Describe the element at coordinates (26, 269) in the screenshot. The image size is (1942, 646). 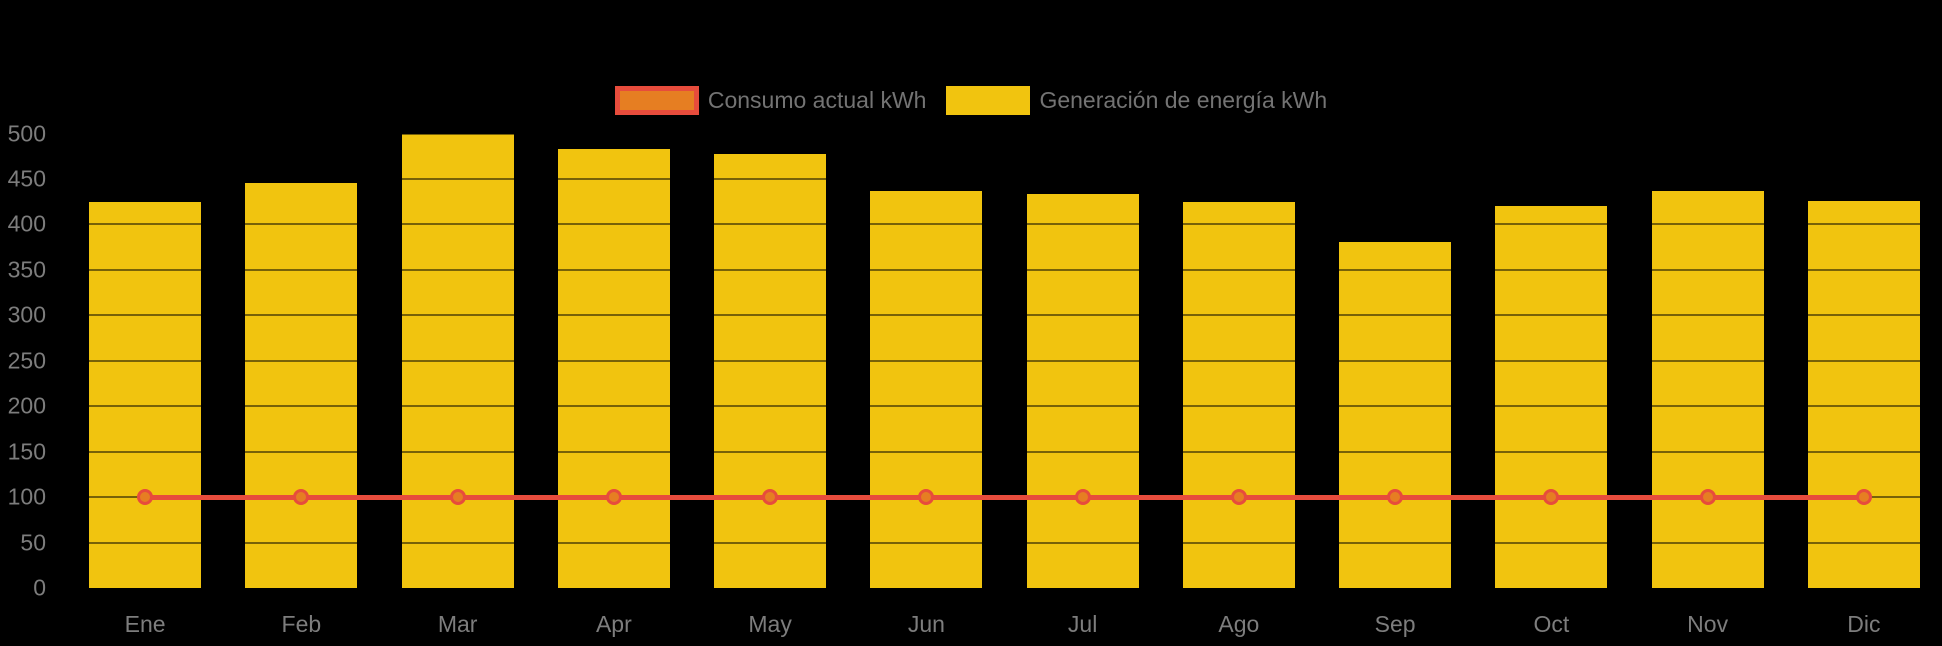
I see `y-tick-label: 350` at that location.